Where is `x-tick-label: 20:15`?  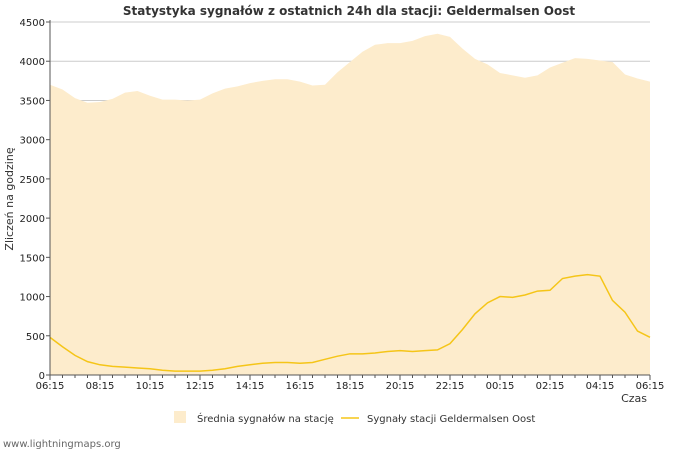 x-tick-label: 20:15 is located at coordinates (400, 386).